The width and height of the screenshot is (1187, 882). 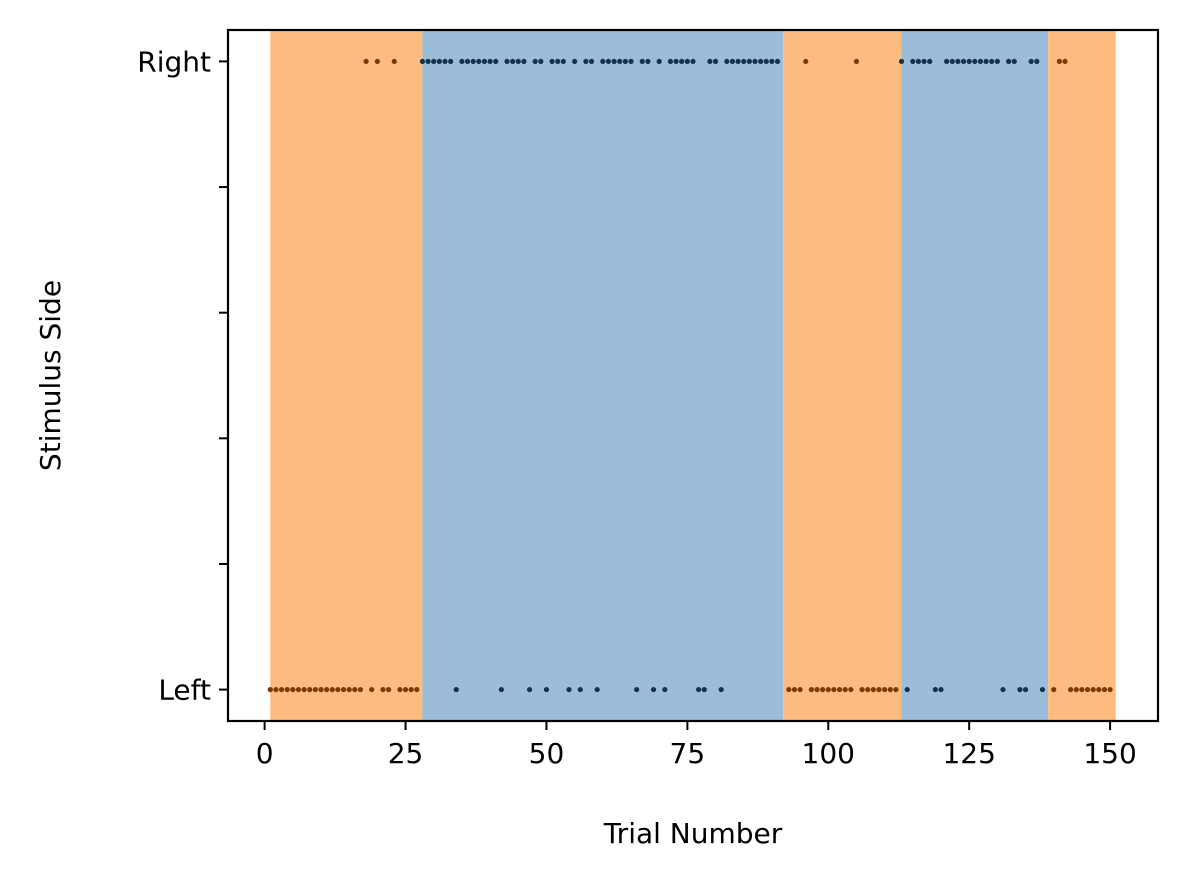 I want to click on y-axis-label: Stimulus Side, so click(x=50, y=375).